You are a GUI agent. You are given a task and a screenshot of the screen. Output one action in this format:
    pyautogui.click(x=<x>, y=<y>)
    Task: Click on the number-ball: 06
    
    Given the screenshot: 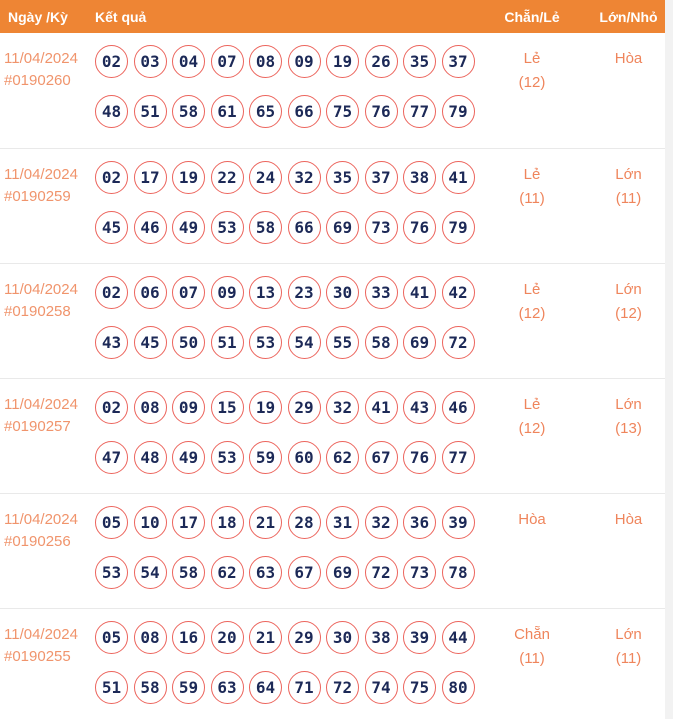 What is the action you would take?
    pyautogui.click(x=150, y=292)
    